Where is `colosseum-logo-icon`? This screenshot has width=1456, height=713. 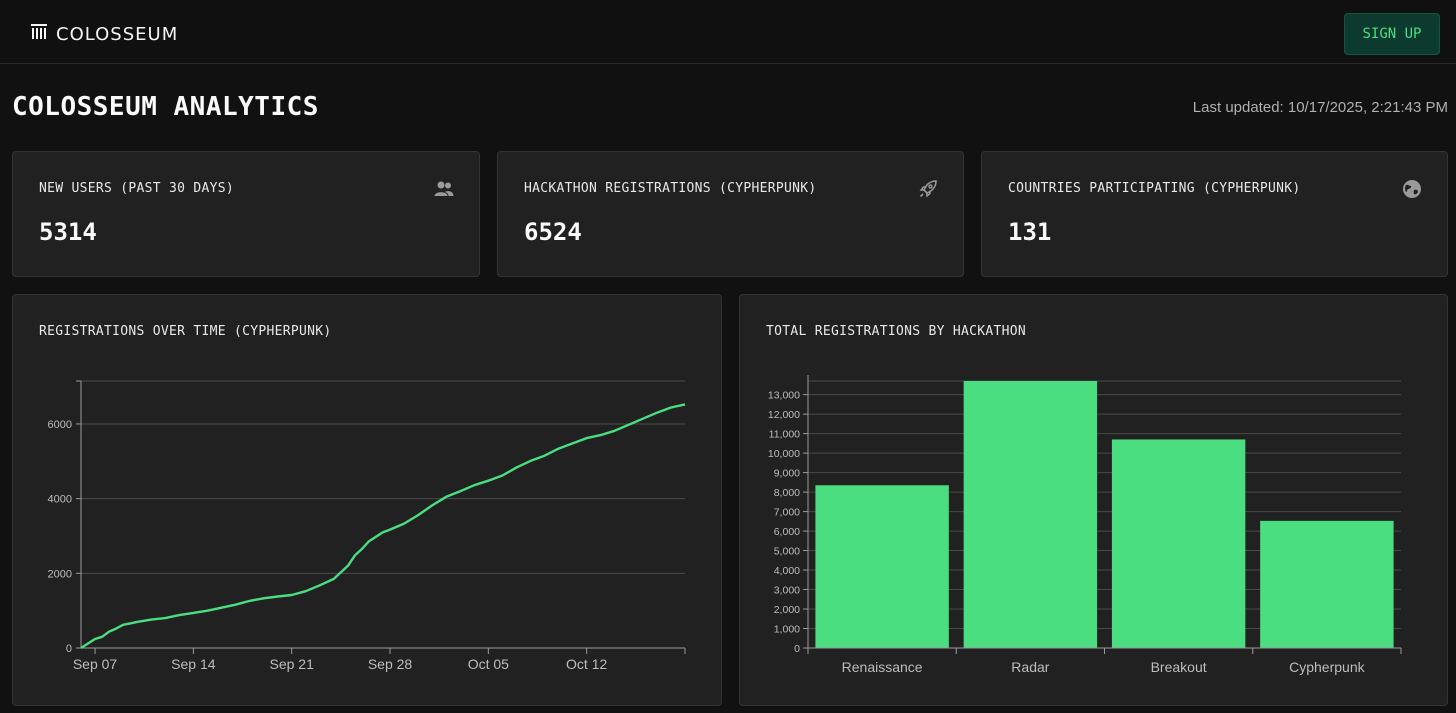
colosseum-logo-icon is located at coordinates (39, 34).